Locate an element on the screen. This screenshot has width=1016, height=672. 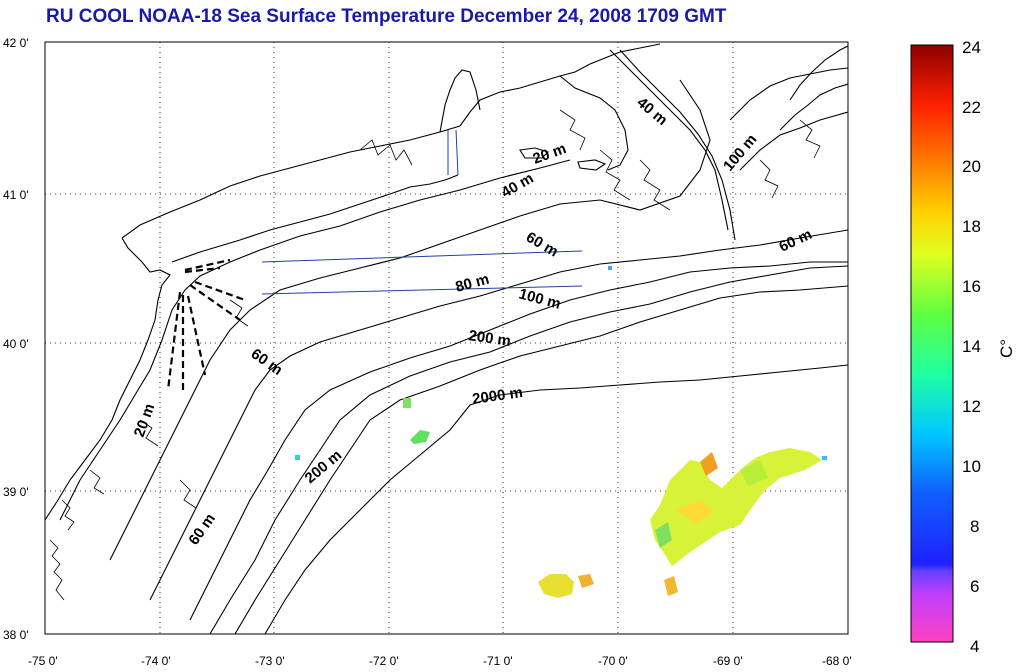
colorbar-tick: 24 is located at coordinates (971, 47).